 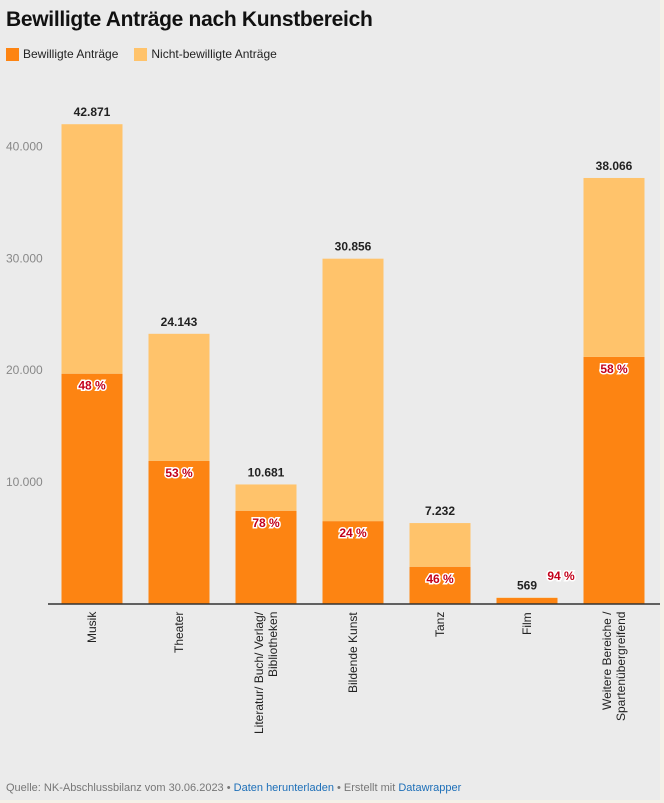 I want to click on share-label: 78 %, so click(x=266, y=523).